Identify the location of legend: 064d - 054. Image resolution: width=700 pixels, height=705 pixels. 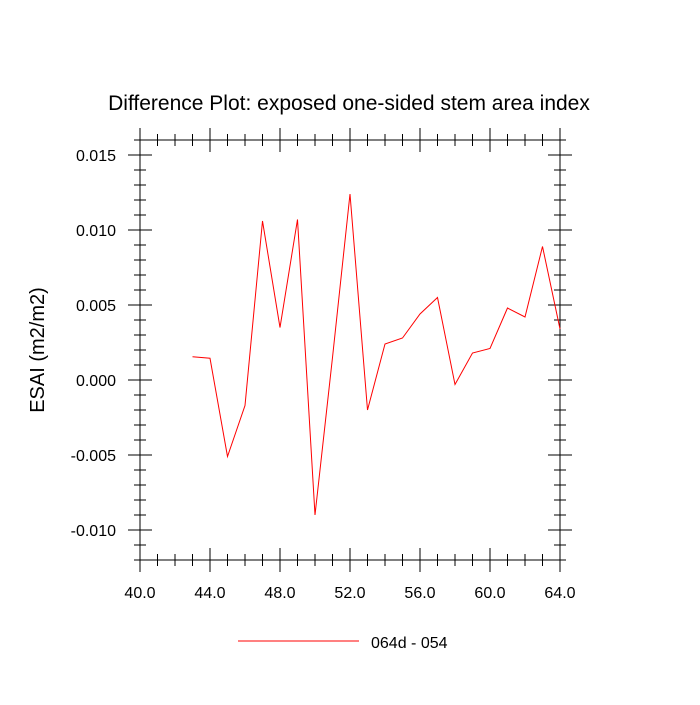
(343, 643).